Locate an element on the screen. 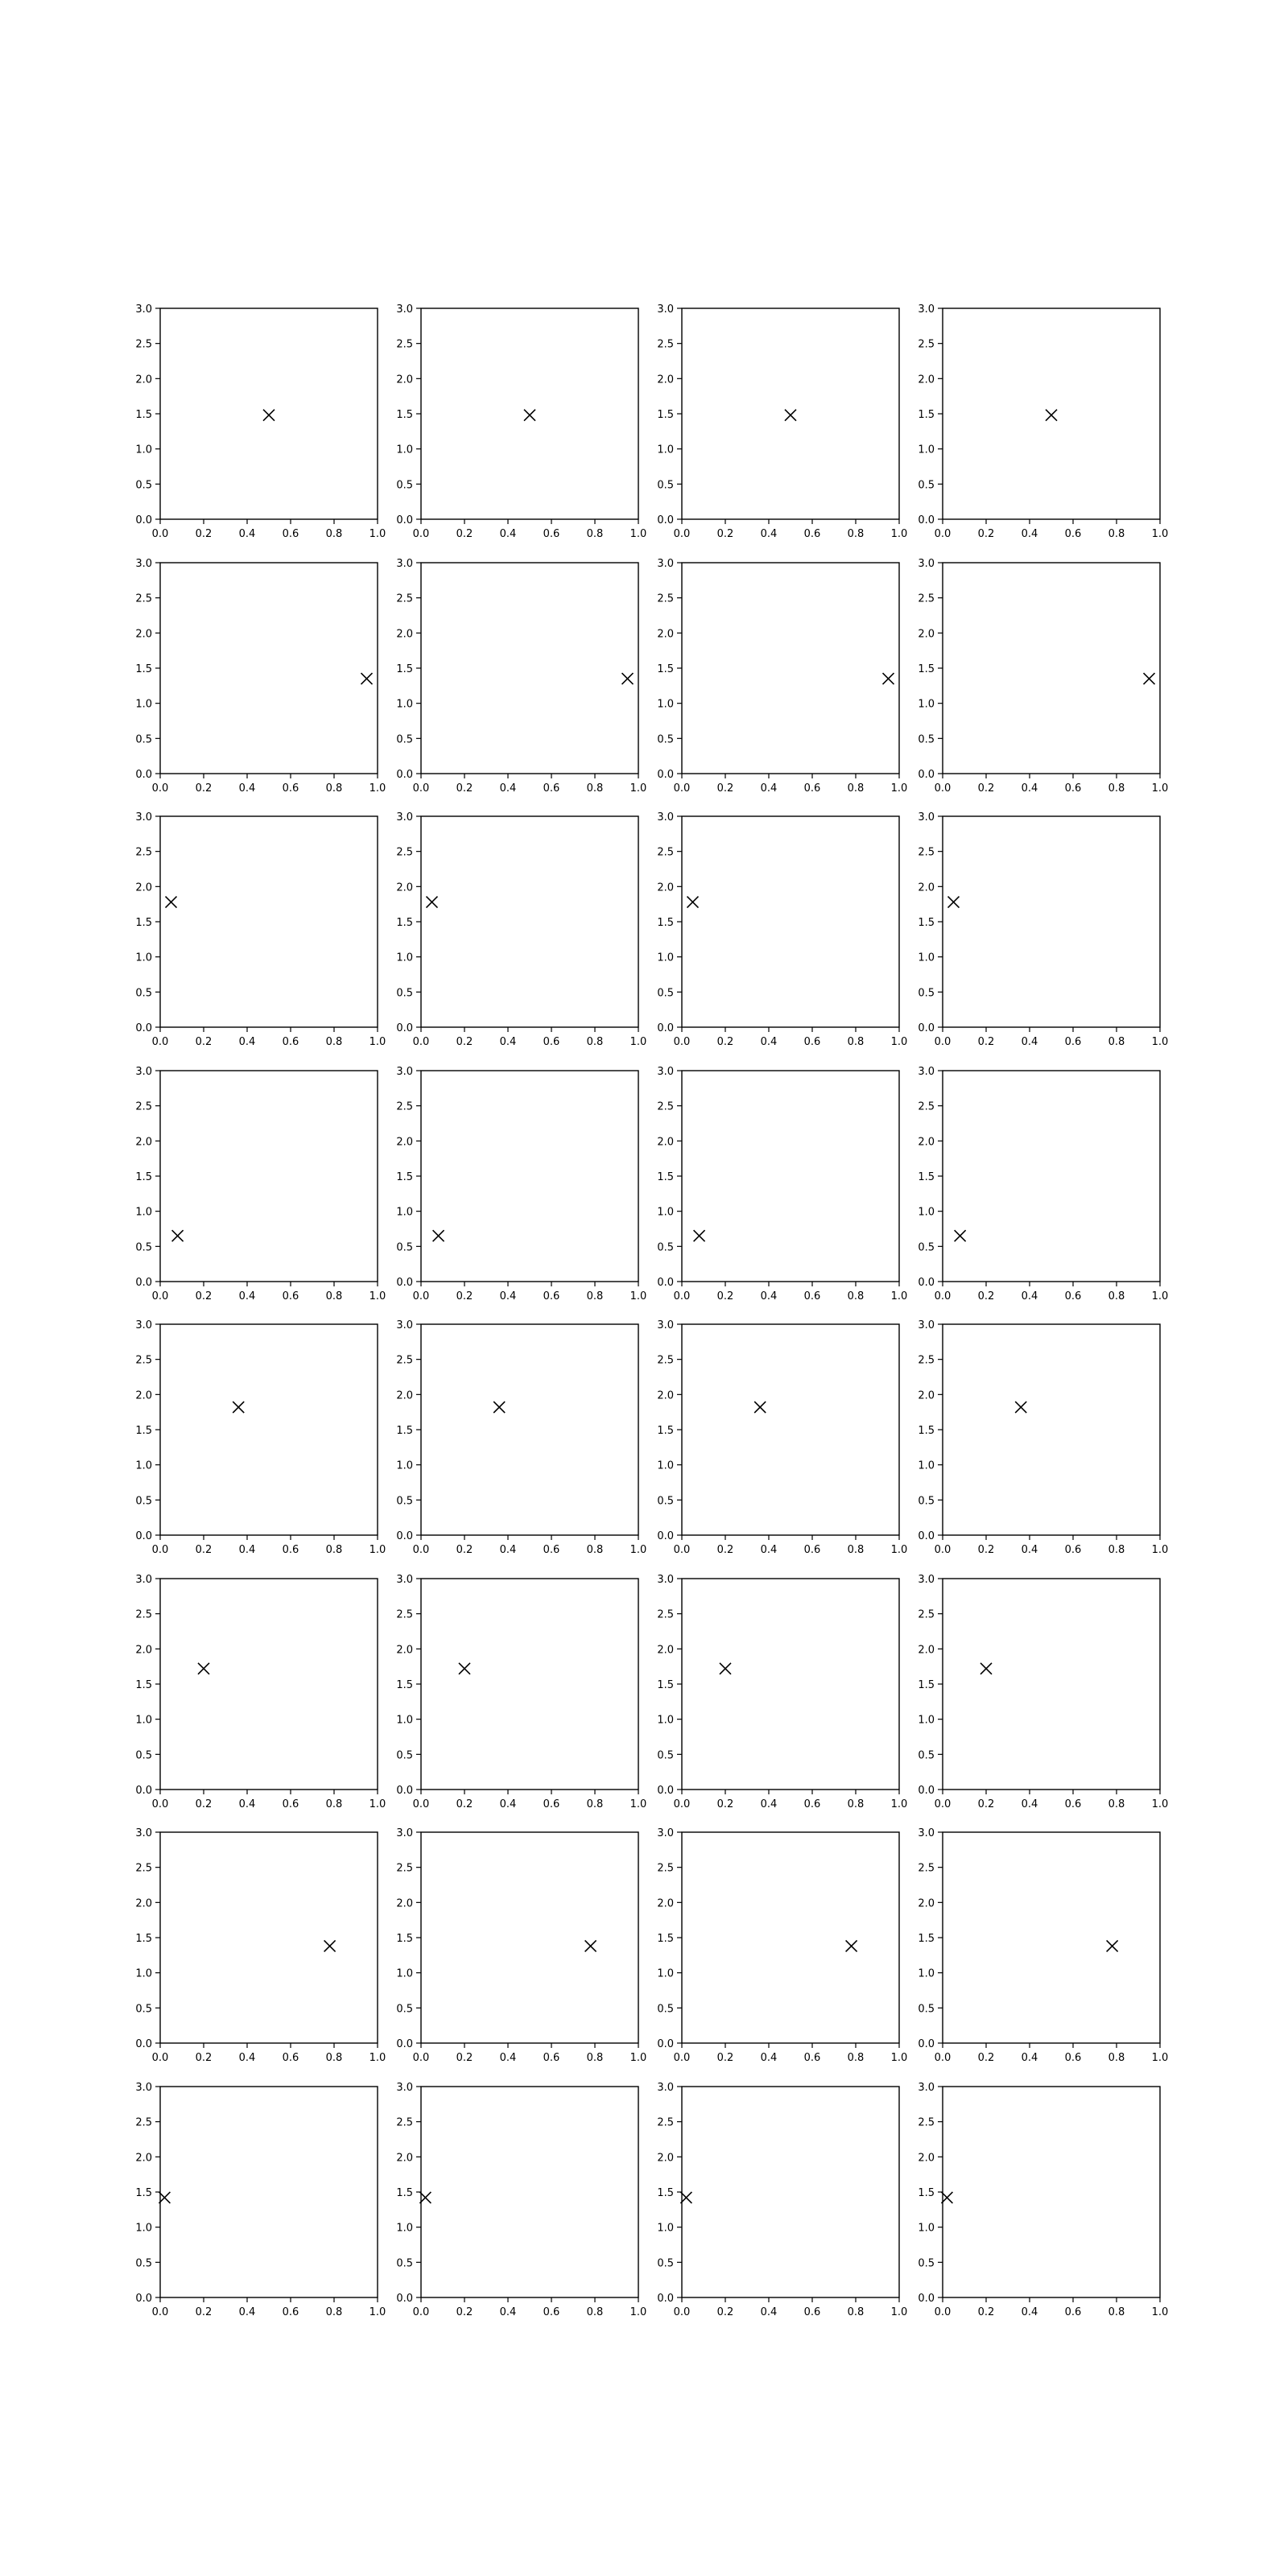  x-tick-label: 1.0 is located at coordinates (377, 534).